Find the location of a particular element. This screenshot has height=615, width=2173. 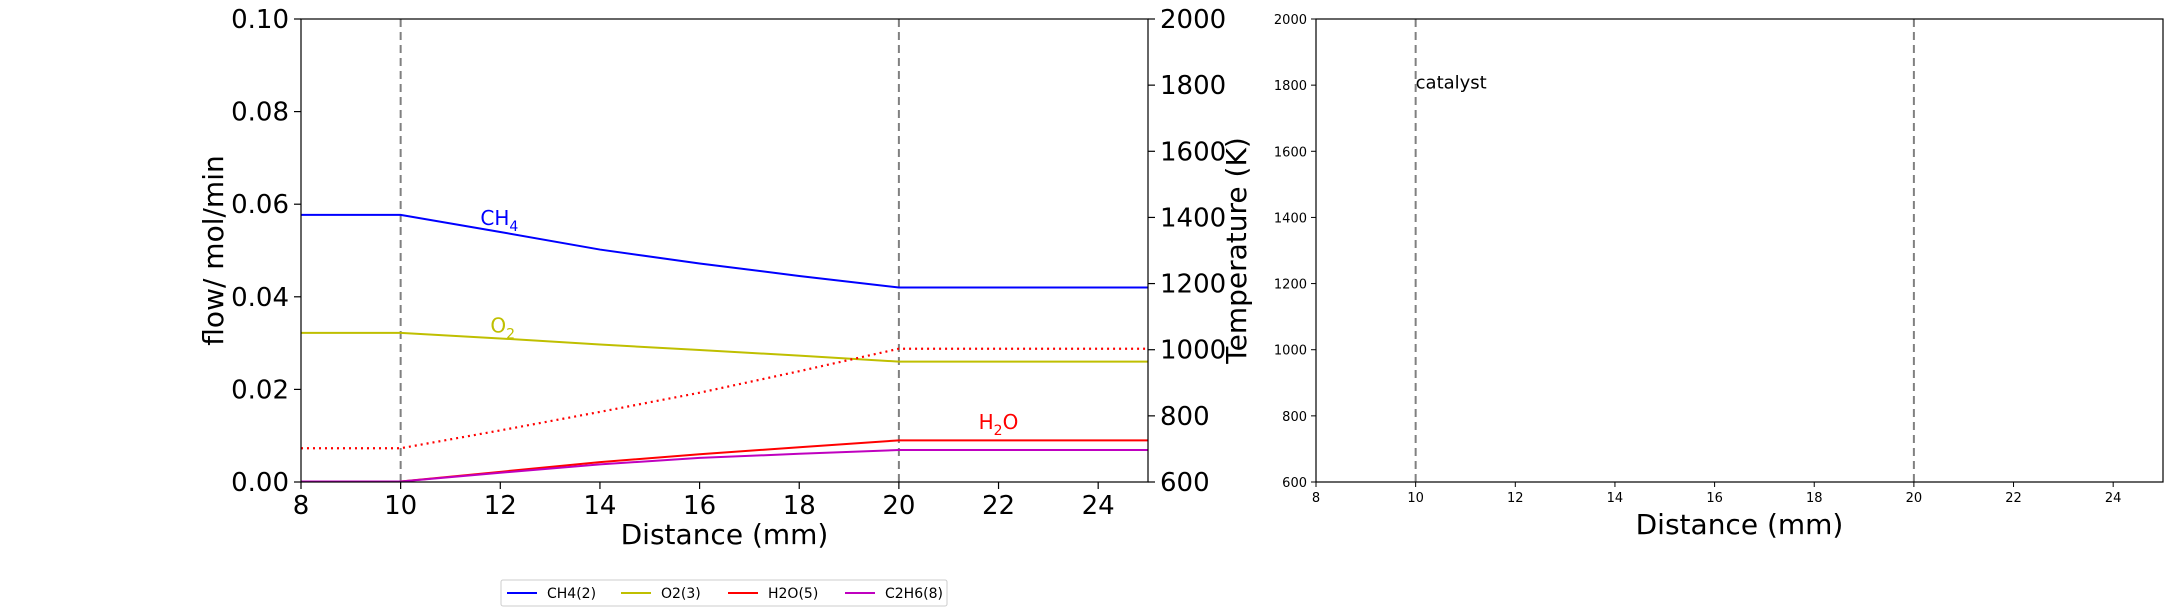

catalyst-annotation: catalyst is located at coordinates (1451, 82).